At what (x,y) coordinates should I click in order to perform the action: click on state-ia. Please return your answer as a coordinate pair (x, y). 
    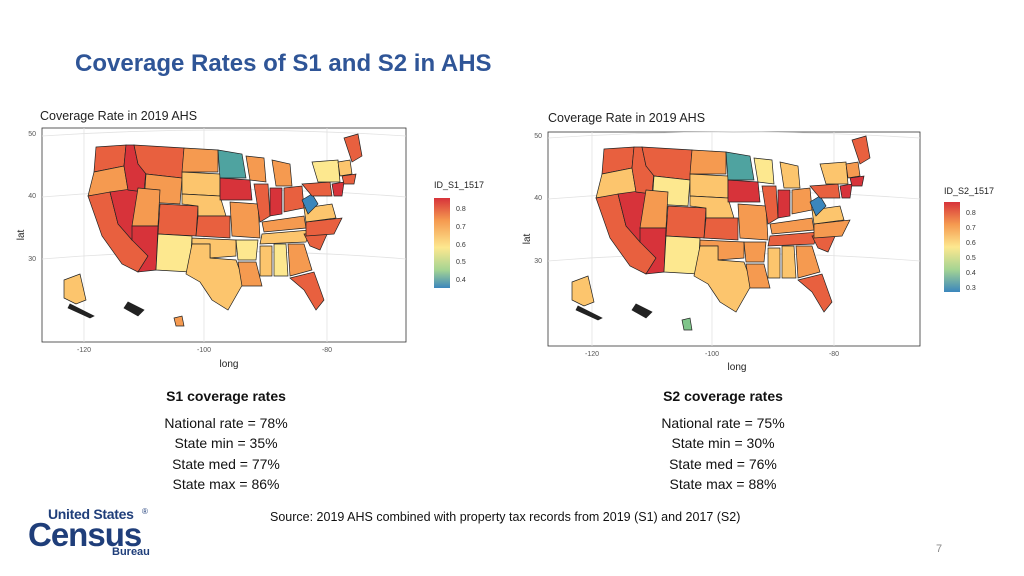
    Looking at the image, I should click on (744, 191).